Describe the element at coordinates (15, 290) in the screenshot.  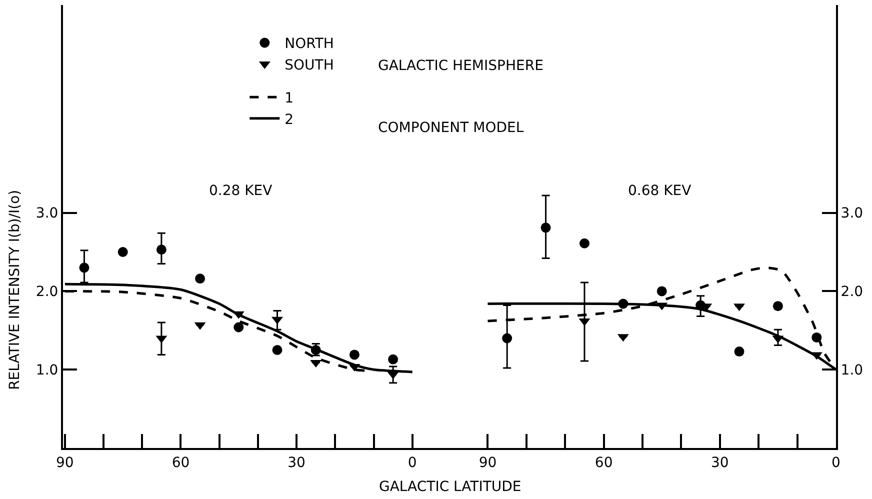
I see `y-axis-title: RELATIVE INTENSITY I(b)/I(o)` at that location.